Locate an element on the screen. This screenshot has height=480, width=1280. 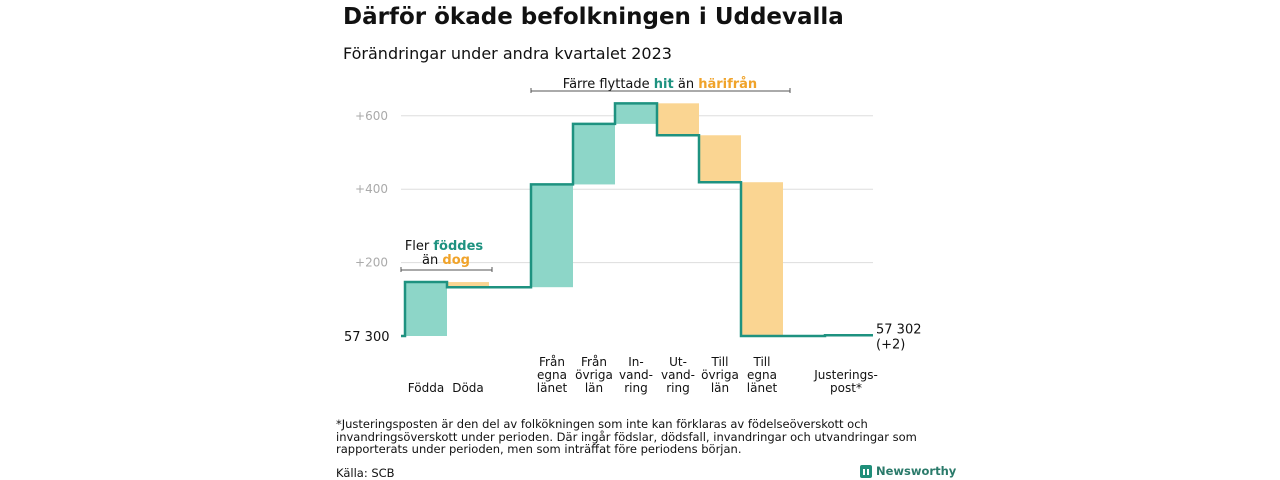
category-label-4-2: ring is located at coordinates (636, 388).